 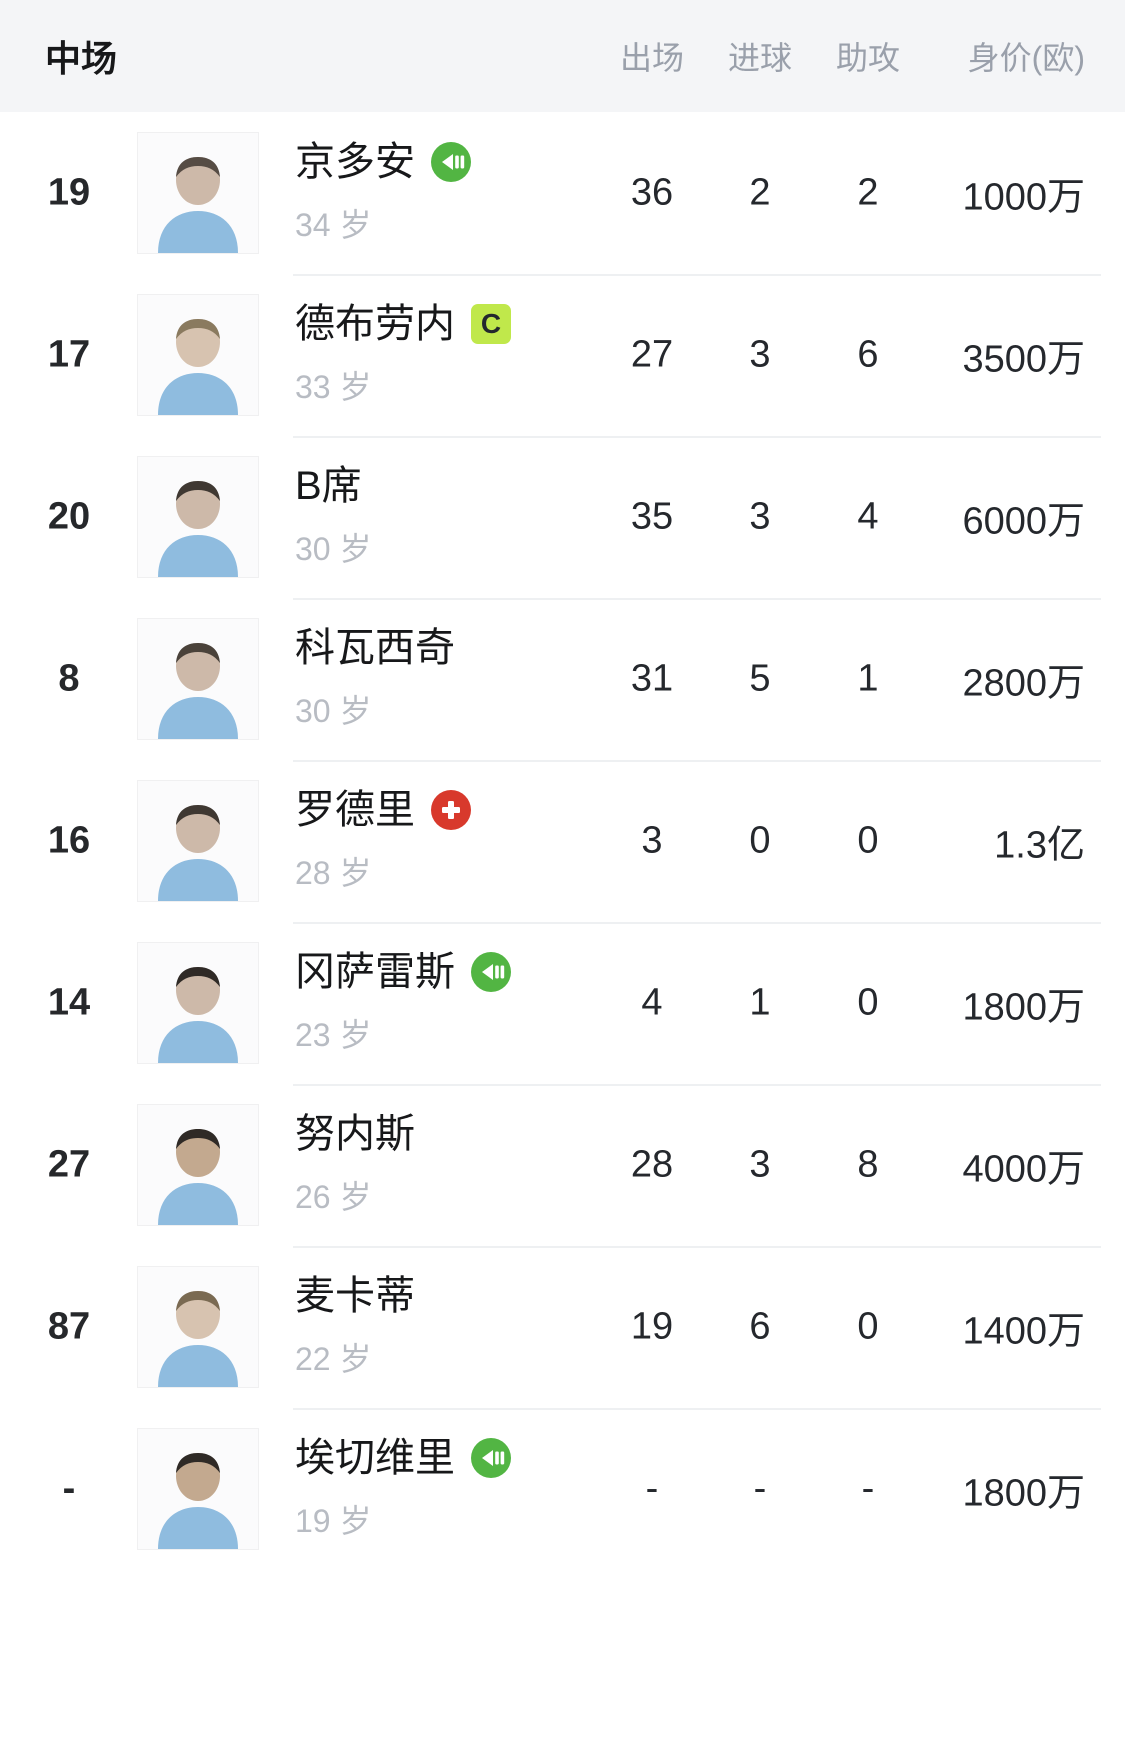 What do you see at coordinates (1023, 1331) in the screenshot?
I see `market-value: 1400万` at bounding box center [1023, 1331].